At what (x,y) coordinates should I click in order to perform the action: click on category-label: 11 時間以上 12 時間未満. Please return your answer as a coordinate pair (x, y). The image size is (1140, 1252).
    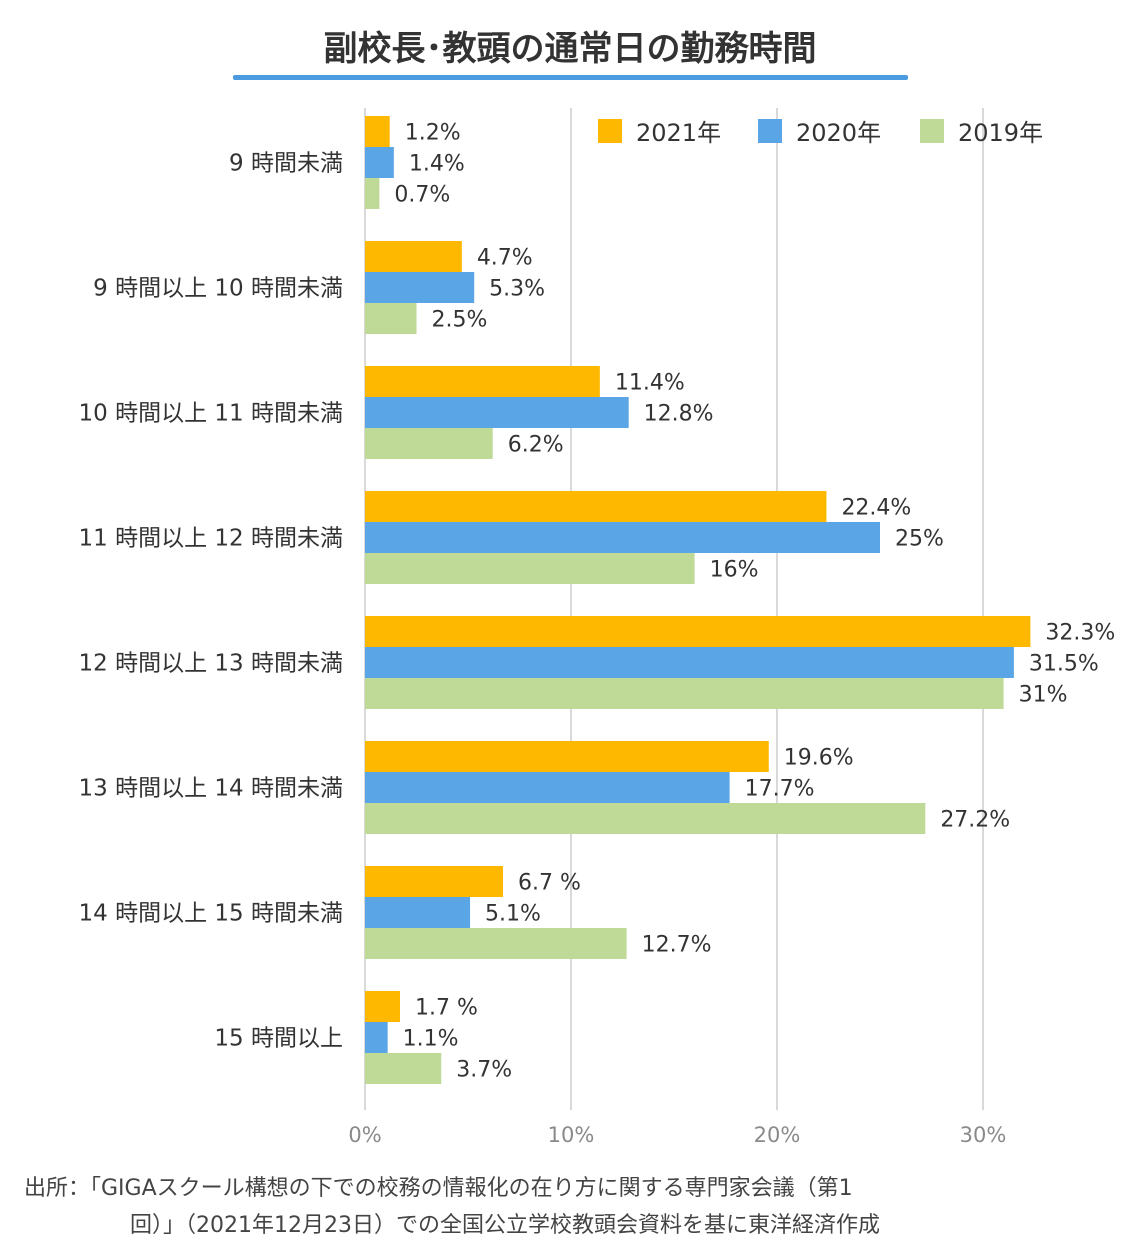
    Looking at the image, I should click on (211, 539).